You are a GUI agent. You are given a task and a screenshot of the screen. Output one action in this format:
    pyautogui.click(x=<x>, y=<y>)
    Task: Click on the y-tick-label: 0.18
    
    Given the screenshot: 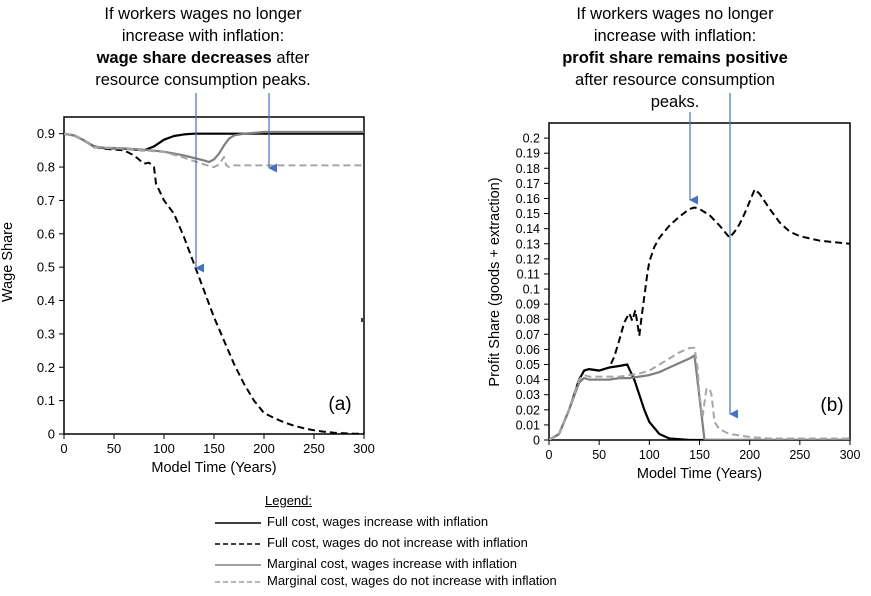 What is the action you would take?
    pyautogui.click(x=528, y=169)
    